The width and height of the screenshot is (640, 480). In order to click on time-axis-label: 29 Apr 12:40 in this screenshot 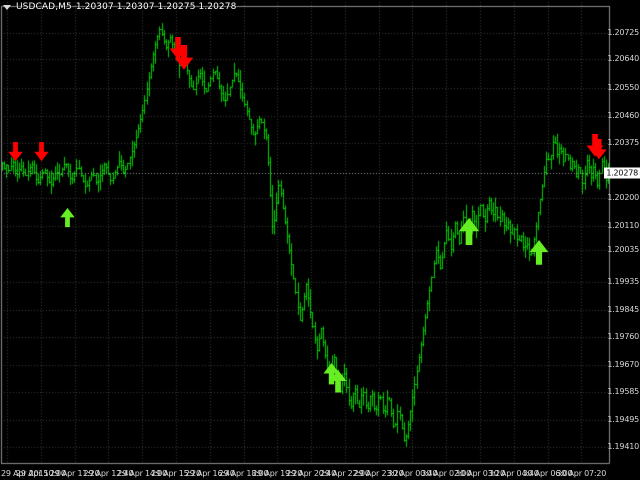, I will do `click(108, 473)`.